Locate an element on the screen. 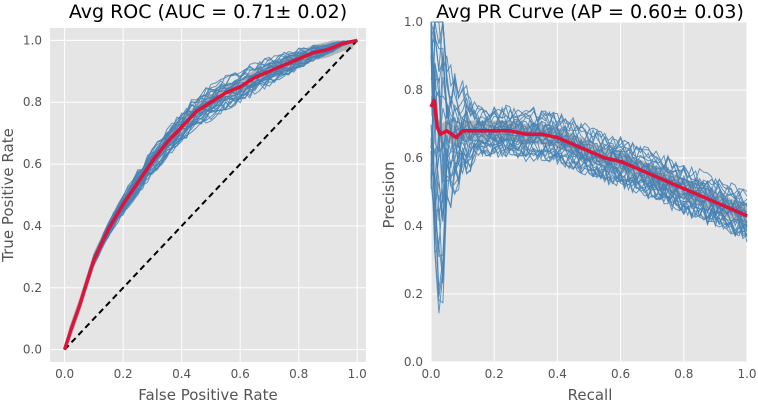 The height and width of the screenshot is (404, 758). pr-y-tick-label: 0.6 is located at coordinates (413, 158).